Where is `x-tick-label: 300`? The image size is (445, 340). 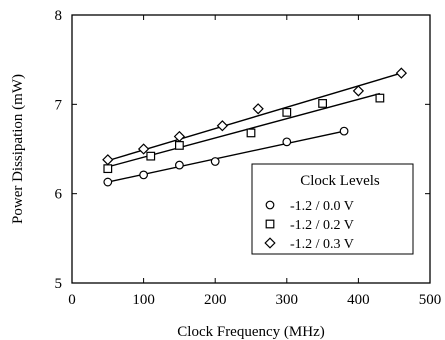
x-tick-label: 300 is located at coordinates (287, 300).